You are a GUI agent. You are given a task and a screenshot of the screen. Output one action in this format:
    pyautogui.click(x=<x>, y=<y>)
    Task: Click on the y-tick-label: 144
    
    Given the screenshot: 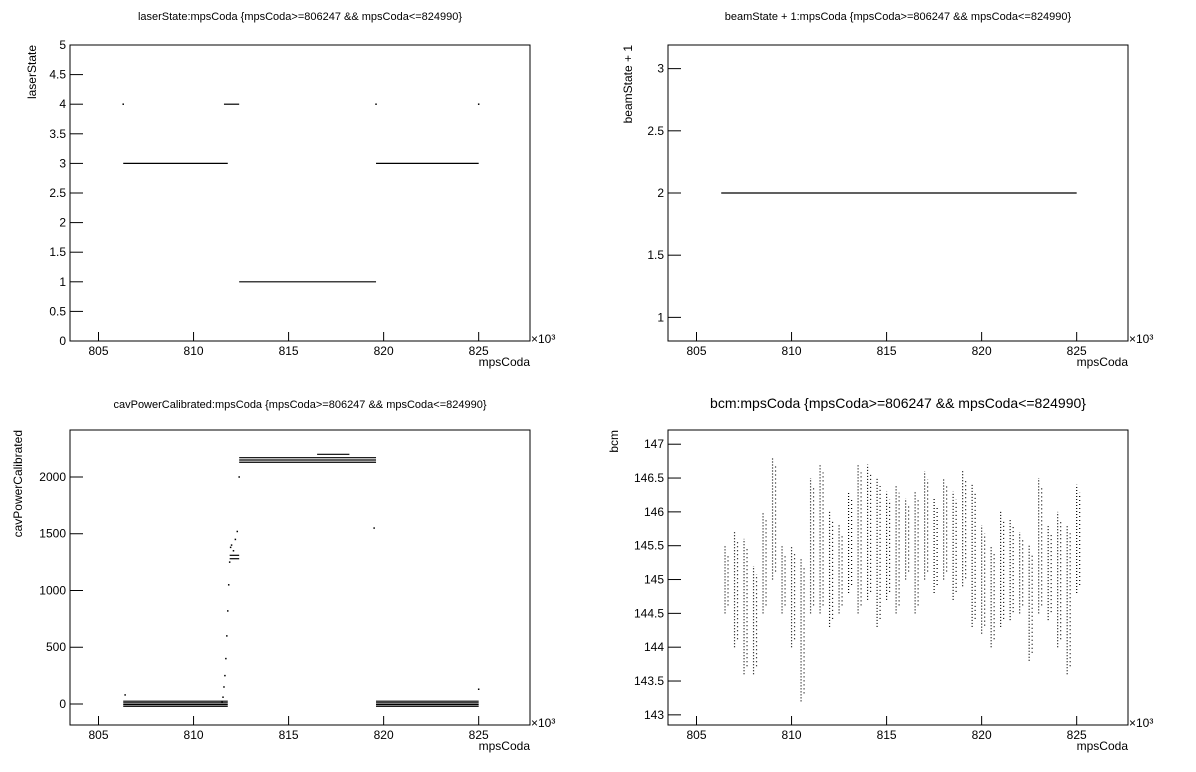 What is the action you would take?
    pyautogui.click(x=654, y=647)
    